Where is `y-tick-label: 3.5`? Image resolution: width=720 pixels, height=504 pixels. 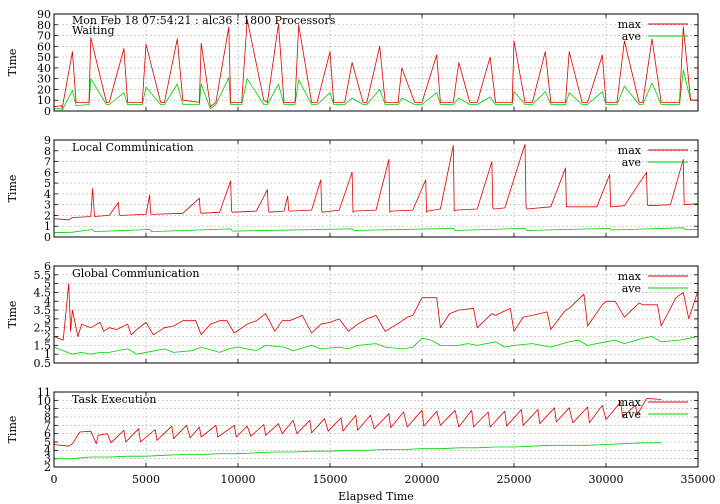 y-tick-label: 3.5 is located at coordinates (43, 310).